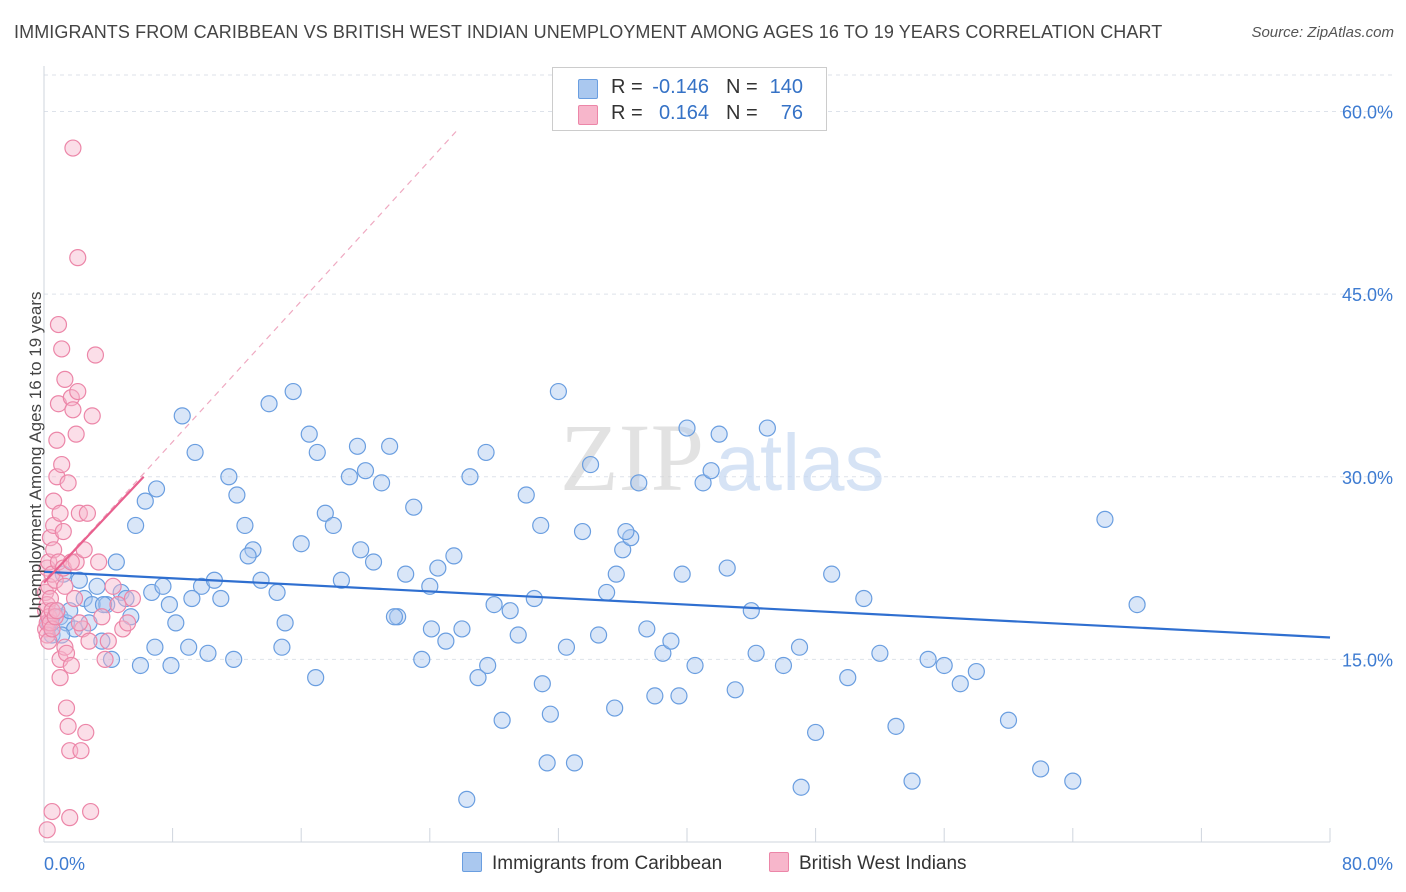 Image resolution: width=1406 pixels, height=892 pixels. I want to click on y-axis-label: Unemployment Among Ages 16 to 19 years, so click(35, 455).